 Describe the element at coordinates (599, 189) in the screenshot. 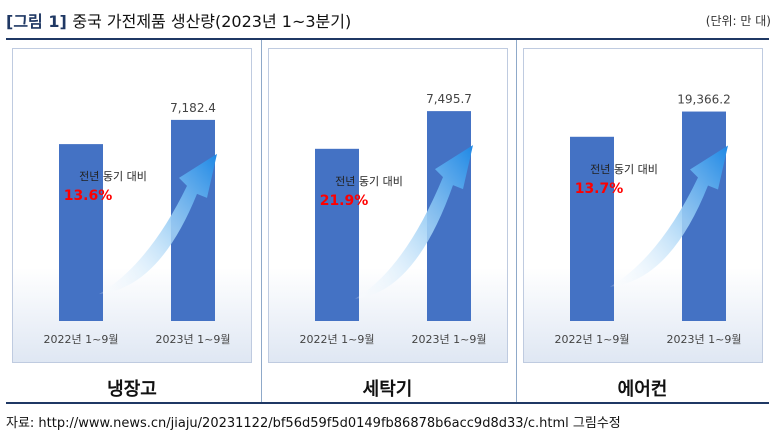

I see `growth-rate: 13.7%` at that location.